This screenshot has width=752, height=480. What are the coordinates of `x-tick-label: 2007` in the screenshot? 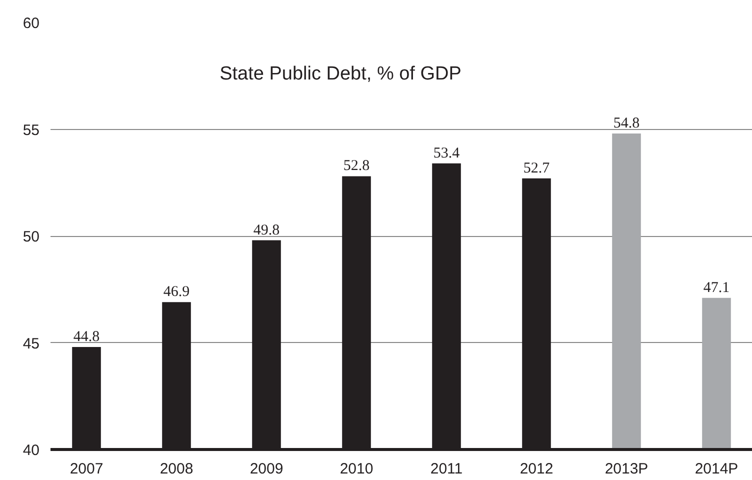 It's located at (87, 469).